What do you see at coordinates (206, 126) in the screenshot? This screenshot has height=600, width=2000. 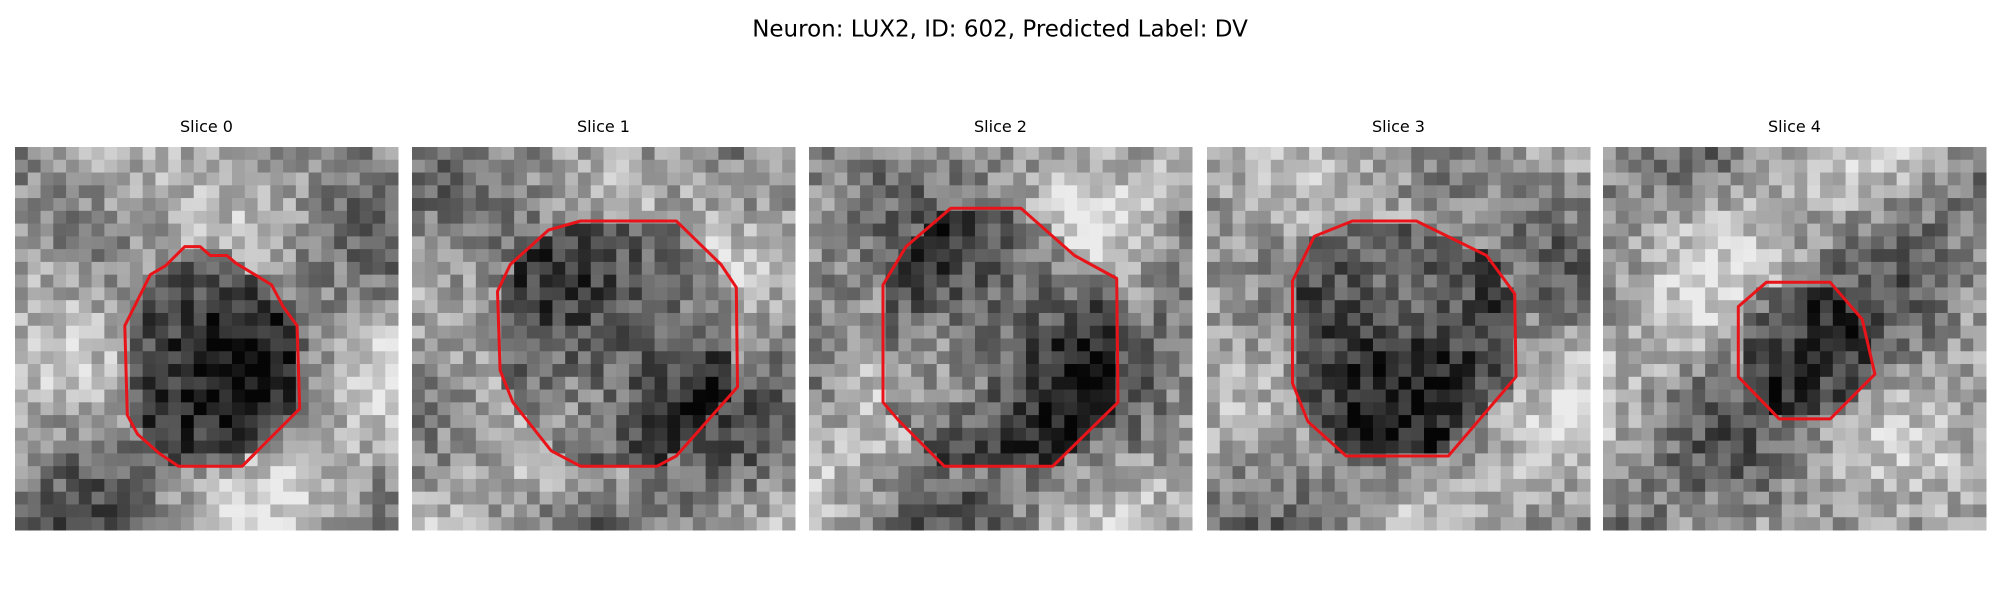 I see `panel-title: Slice 0` at bounding box center [206, 126].